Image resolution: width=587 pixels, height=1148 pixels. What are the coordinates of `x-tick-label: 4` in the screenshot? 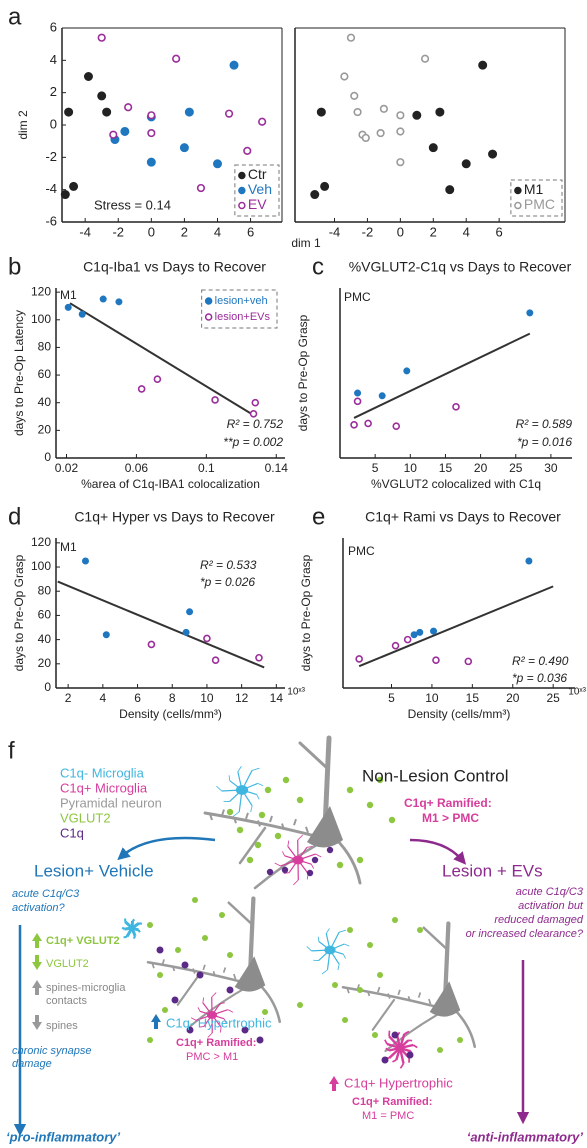 It's located at (466, 231).